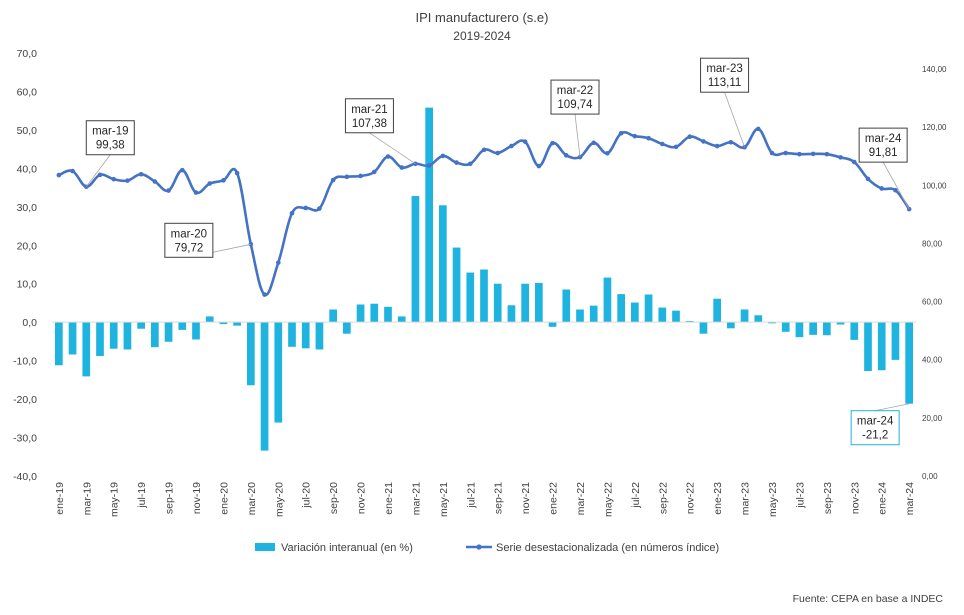 The image size is (964, 615). I want to click on x-tick-label: may-21, so click(444, 499).